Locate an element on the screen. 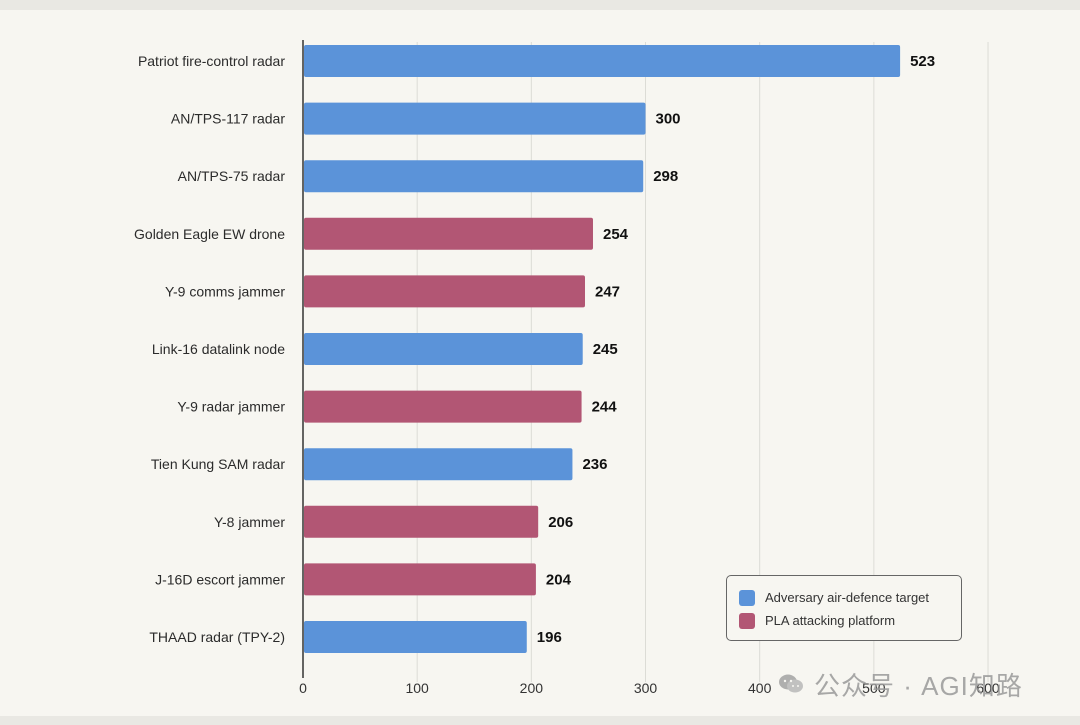 The height and width of the screenshot is (725, 1080). legend-swatch-target is located at coordinates (747, 597).